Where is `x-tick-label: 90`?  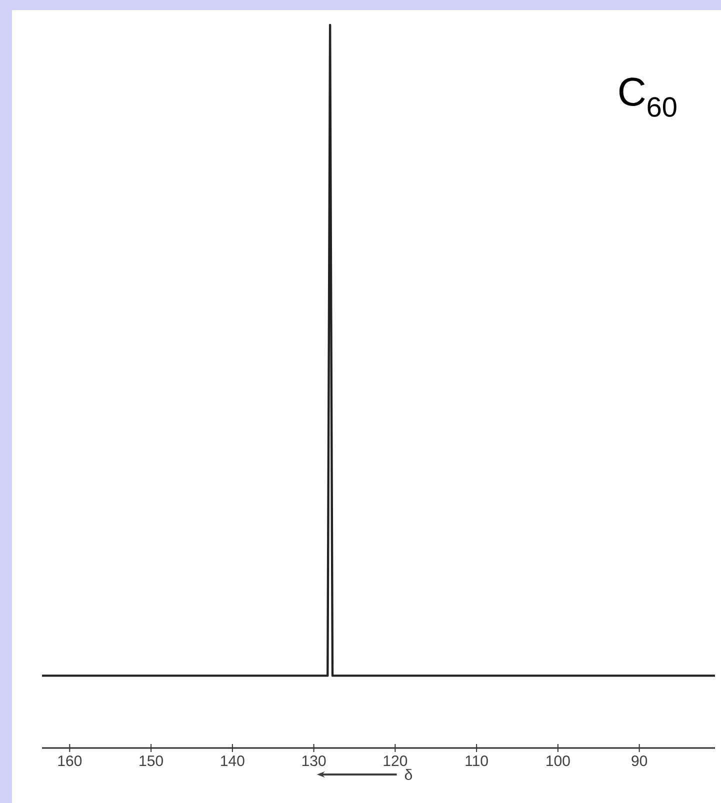
x-tick-label: 90 is located at coordinates (640, 761).